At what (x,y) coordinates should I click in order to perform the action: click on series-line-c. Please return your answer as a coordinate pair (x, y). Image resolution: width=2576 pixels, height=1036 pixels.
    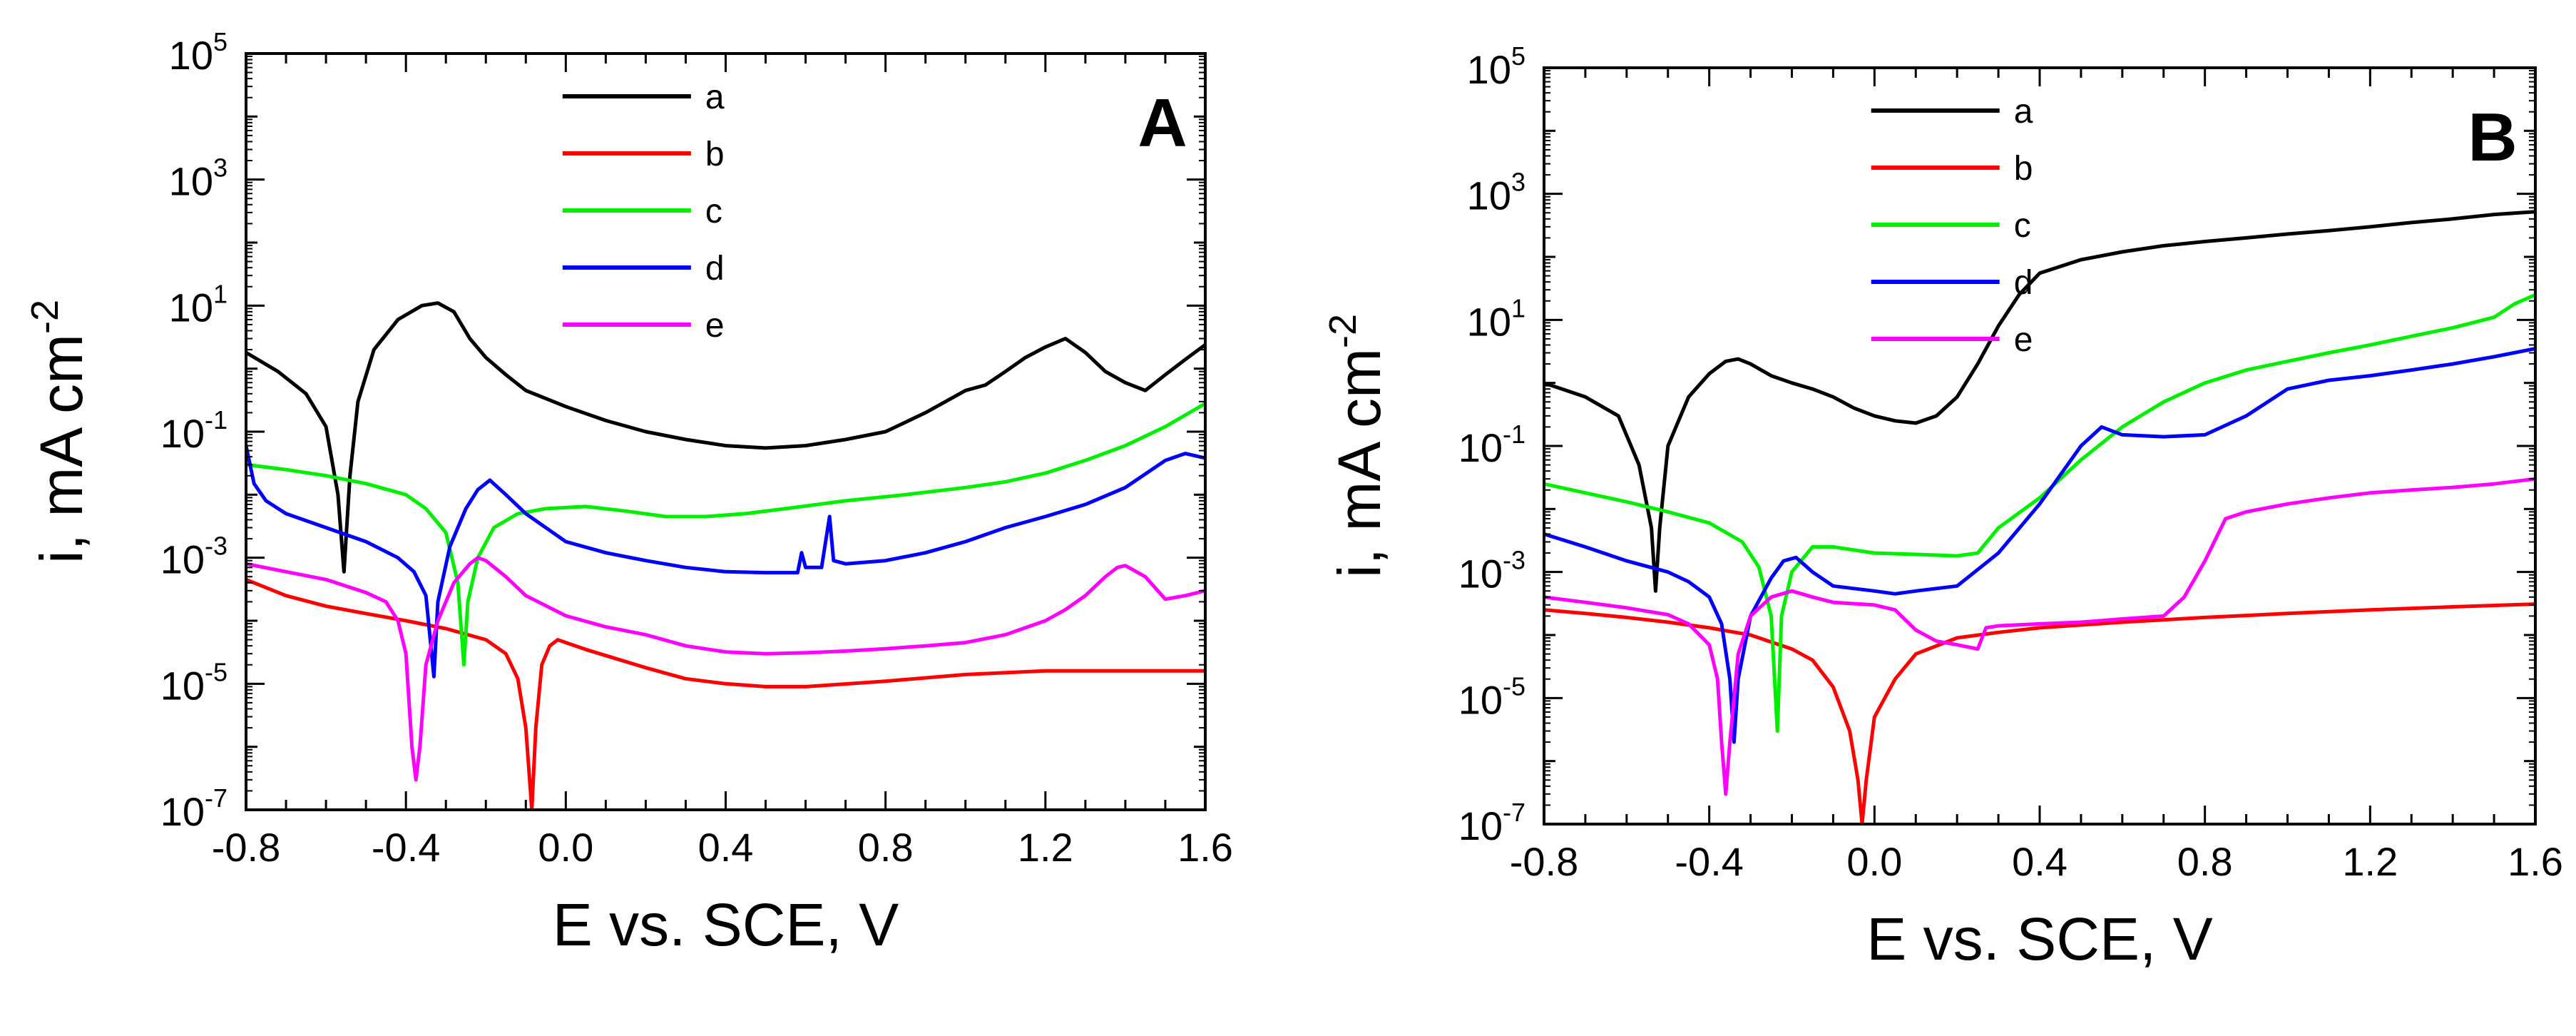
    Looking at the image, I should click on (726, 534).